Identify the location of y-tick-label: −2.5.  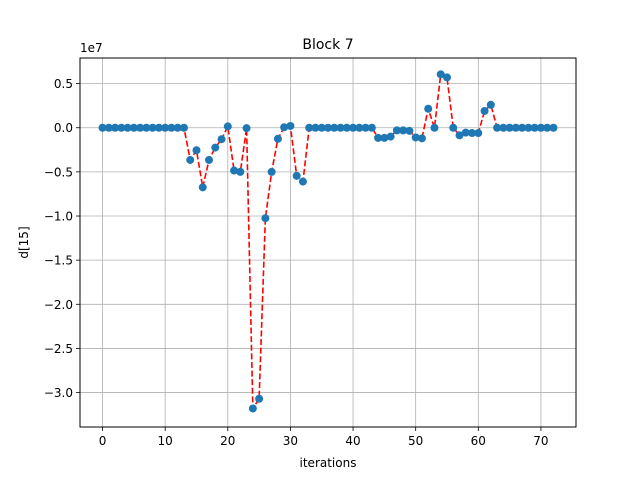
(58, 349).